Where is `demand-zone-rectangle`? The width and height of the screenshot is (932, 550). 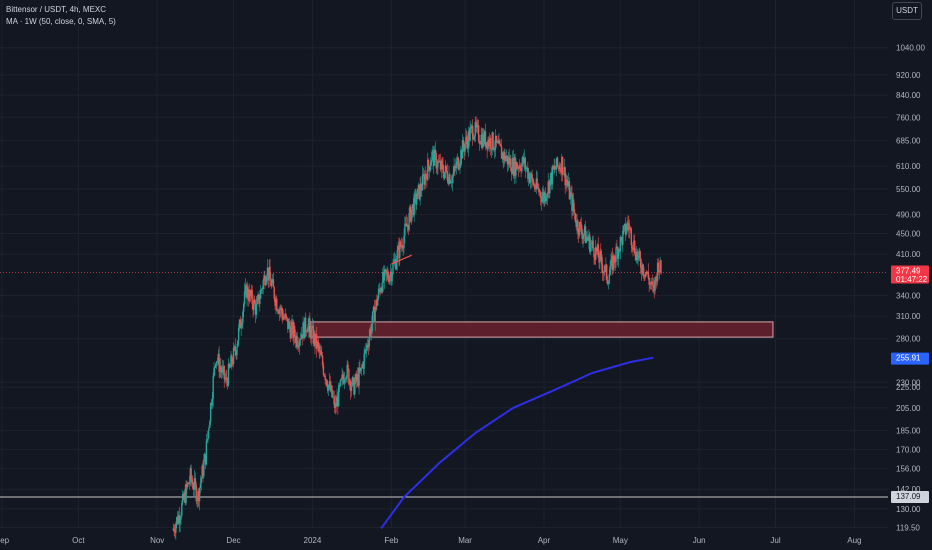
demand-zone-rectangle is located at coordinates (541, 329).